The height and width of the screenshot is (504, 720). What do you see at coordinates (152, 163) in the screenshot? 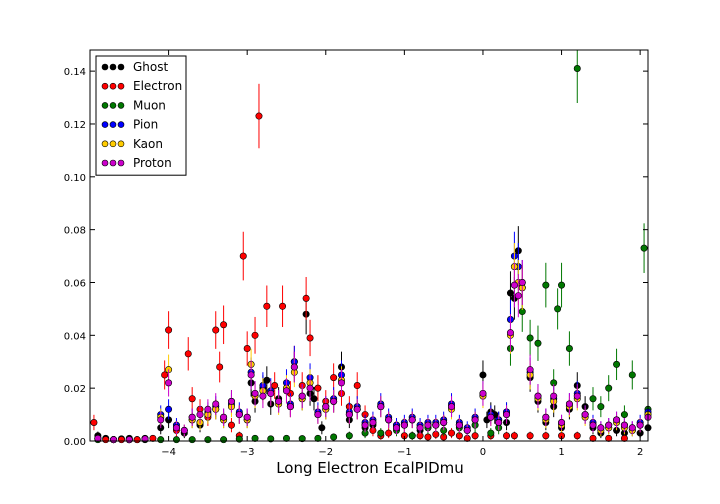
I see `legend-label-proton: Proton` at bounding box center [152, 163].